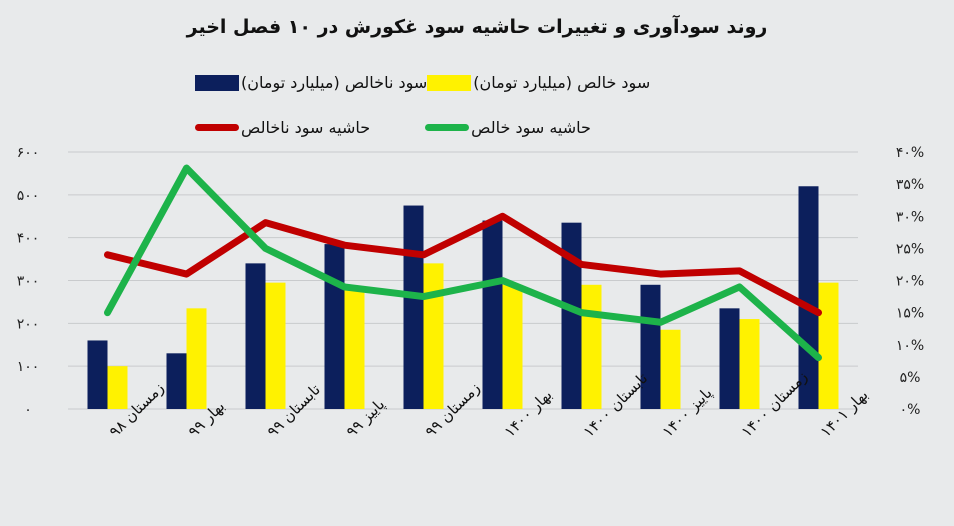  I want to click on right-axis-tick-label: ۰%, so click(910, 410).